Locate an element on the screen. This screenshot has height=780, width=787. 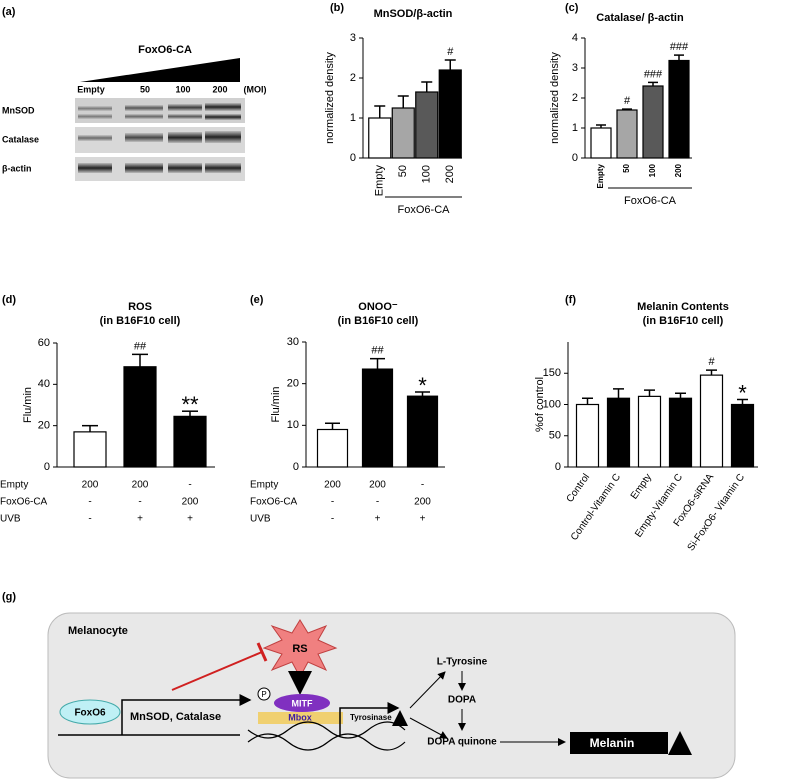
dopa-quinone-label: DOPA quinone is located at coordinates (462, 742).